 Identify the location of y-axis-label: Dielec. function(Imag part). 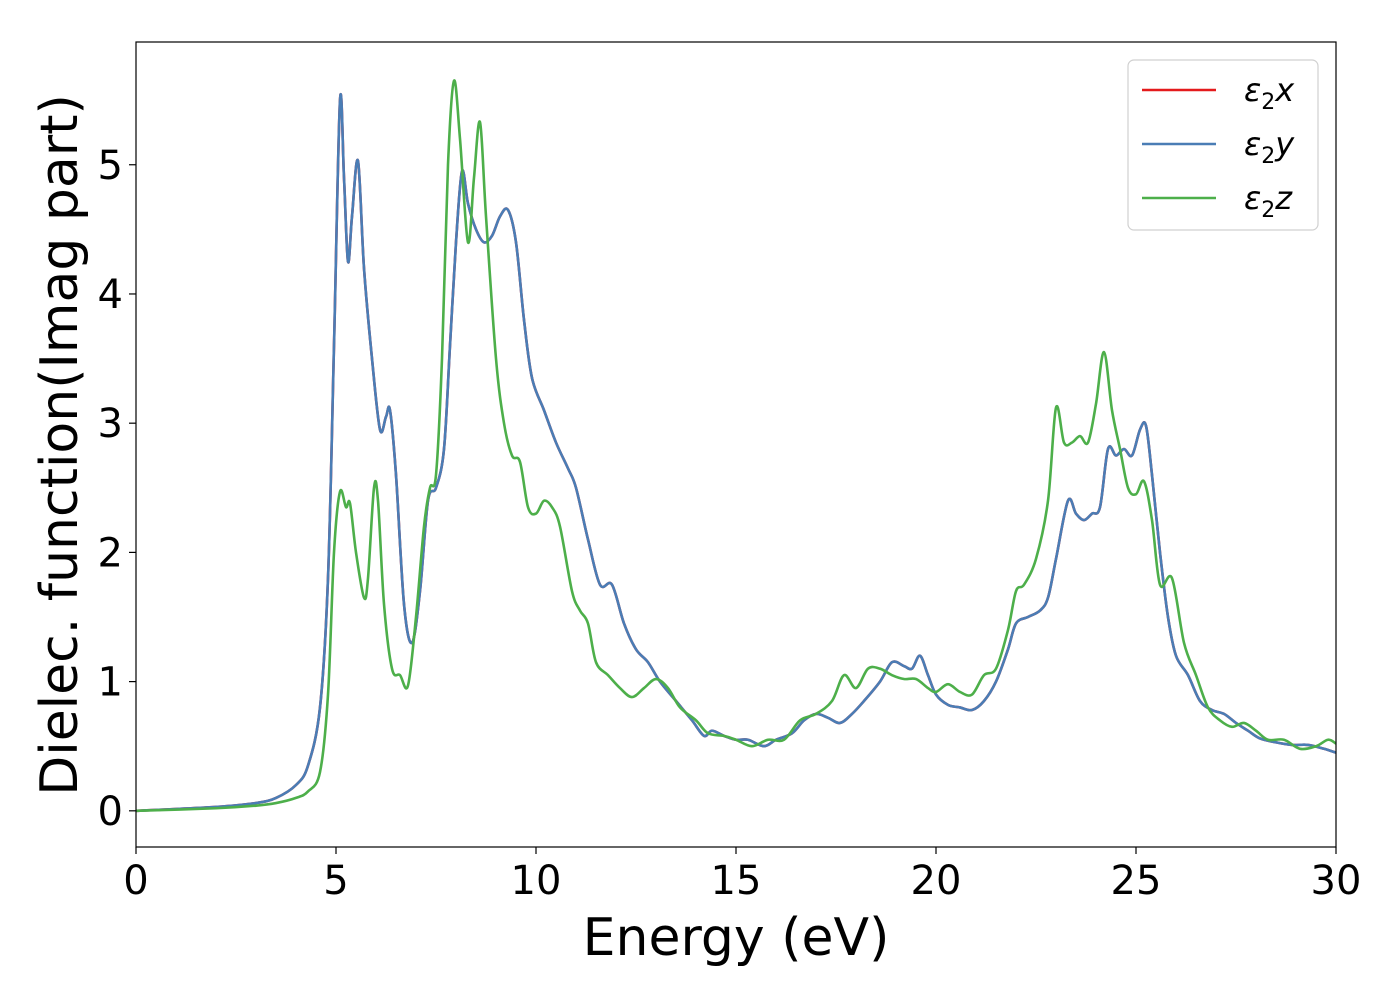
(60, 445).